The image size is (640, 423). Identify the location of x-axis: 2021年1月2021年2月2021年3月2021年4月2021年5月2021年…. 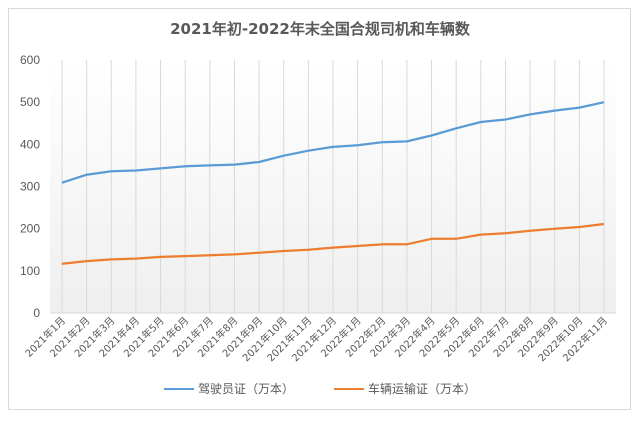
(316, 339).